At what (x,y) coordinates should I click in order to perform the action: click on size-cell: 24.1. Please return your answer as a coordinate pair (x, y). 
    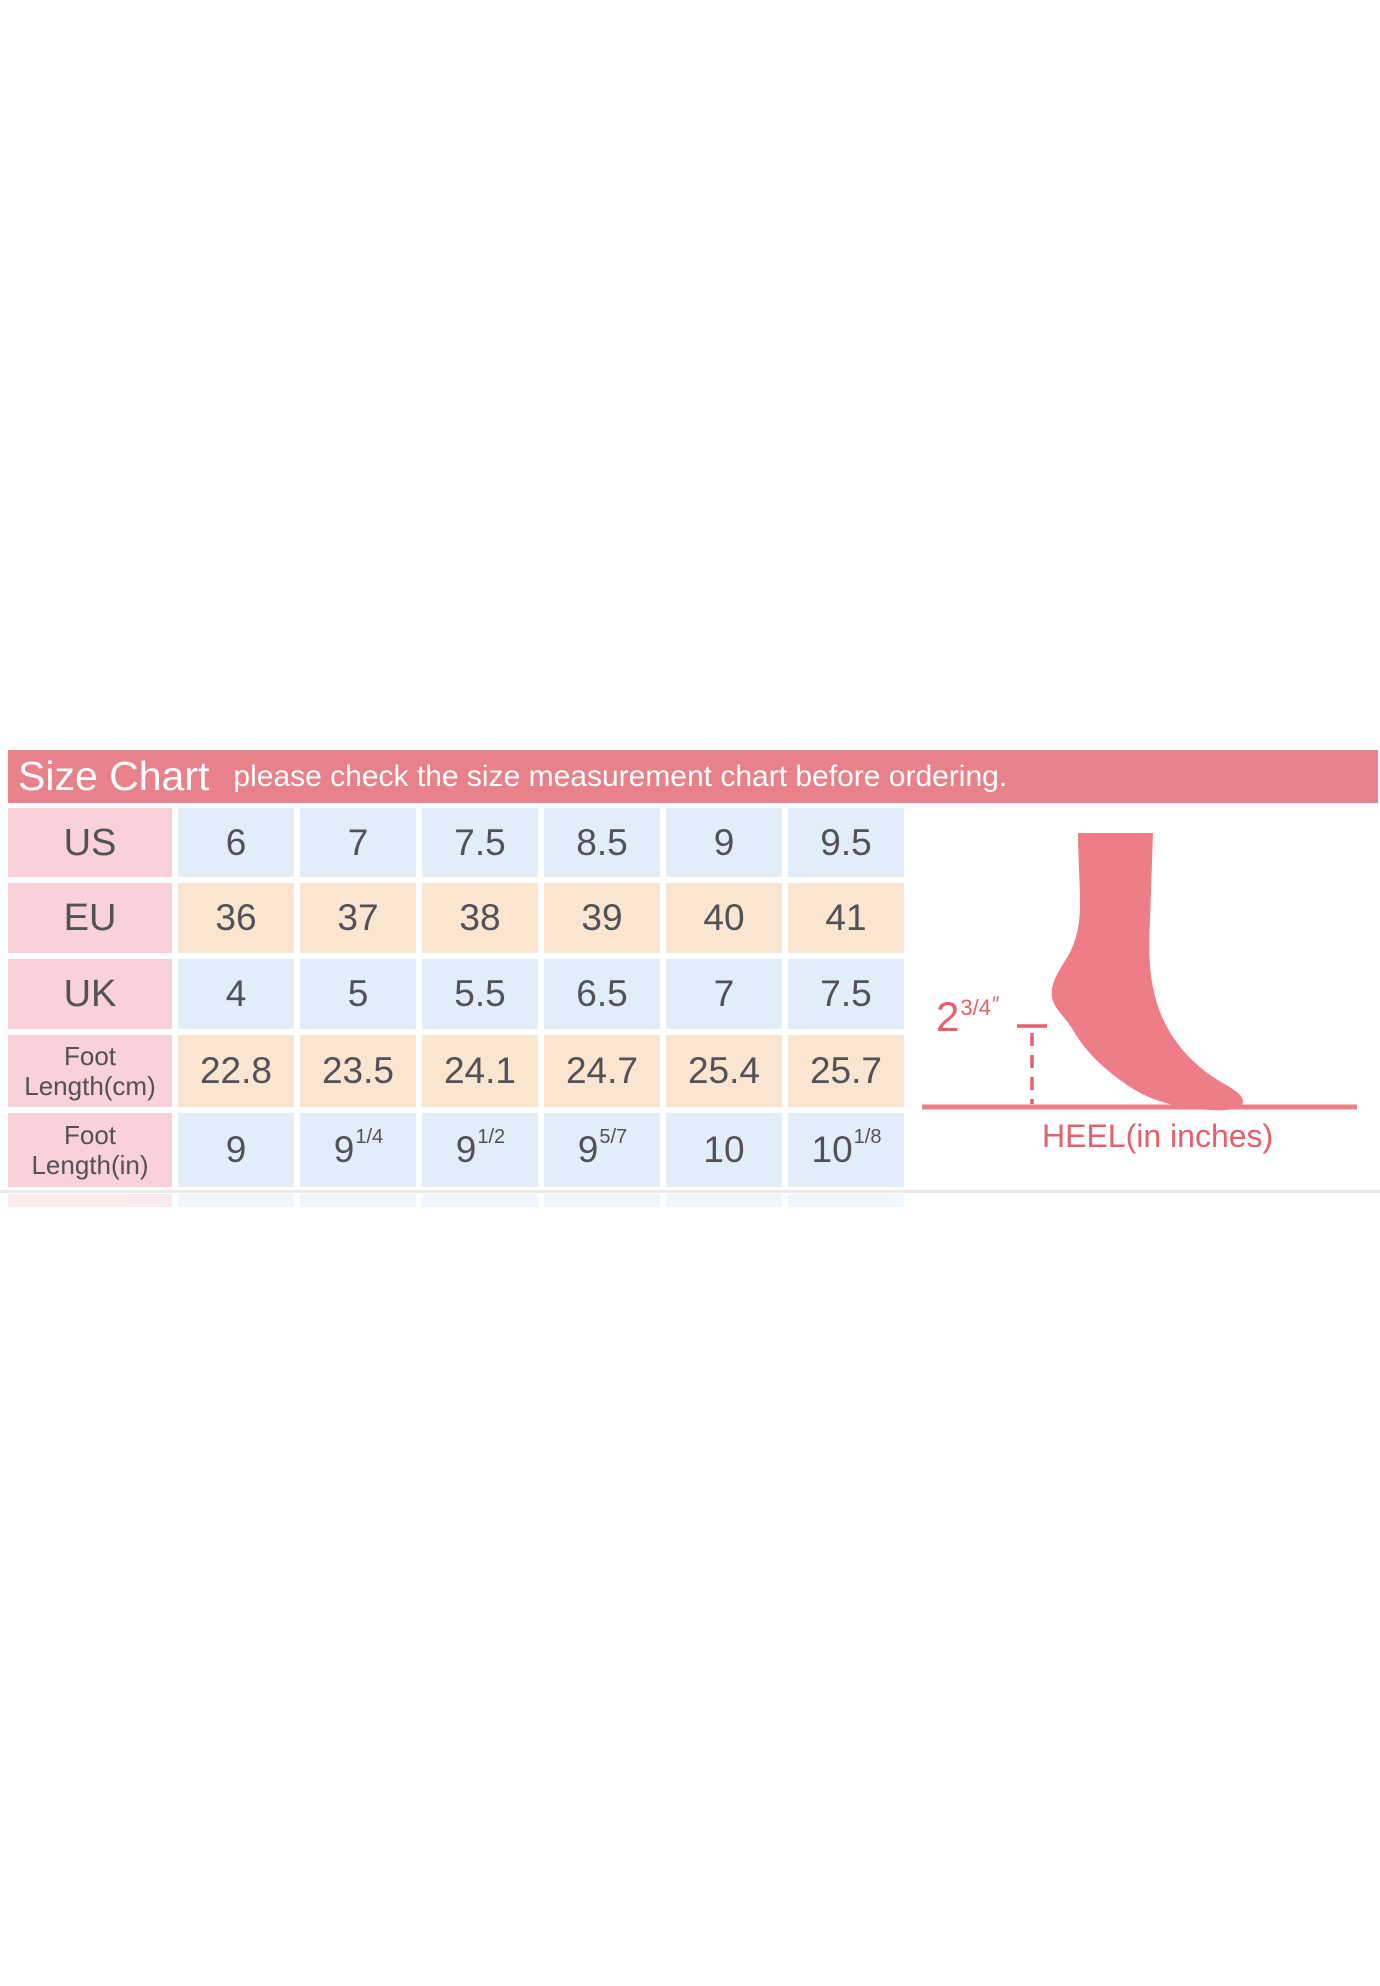
    Looking at the image, I should click on (480, 1071).